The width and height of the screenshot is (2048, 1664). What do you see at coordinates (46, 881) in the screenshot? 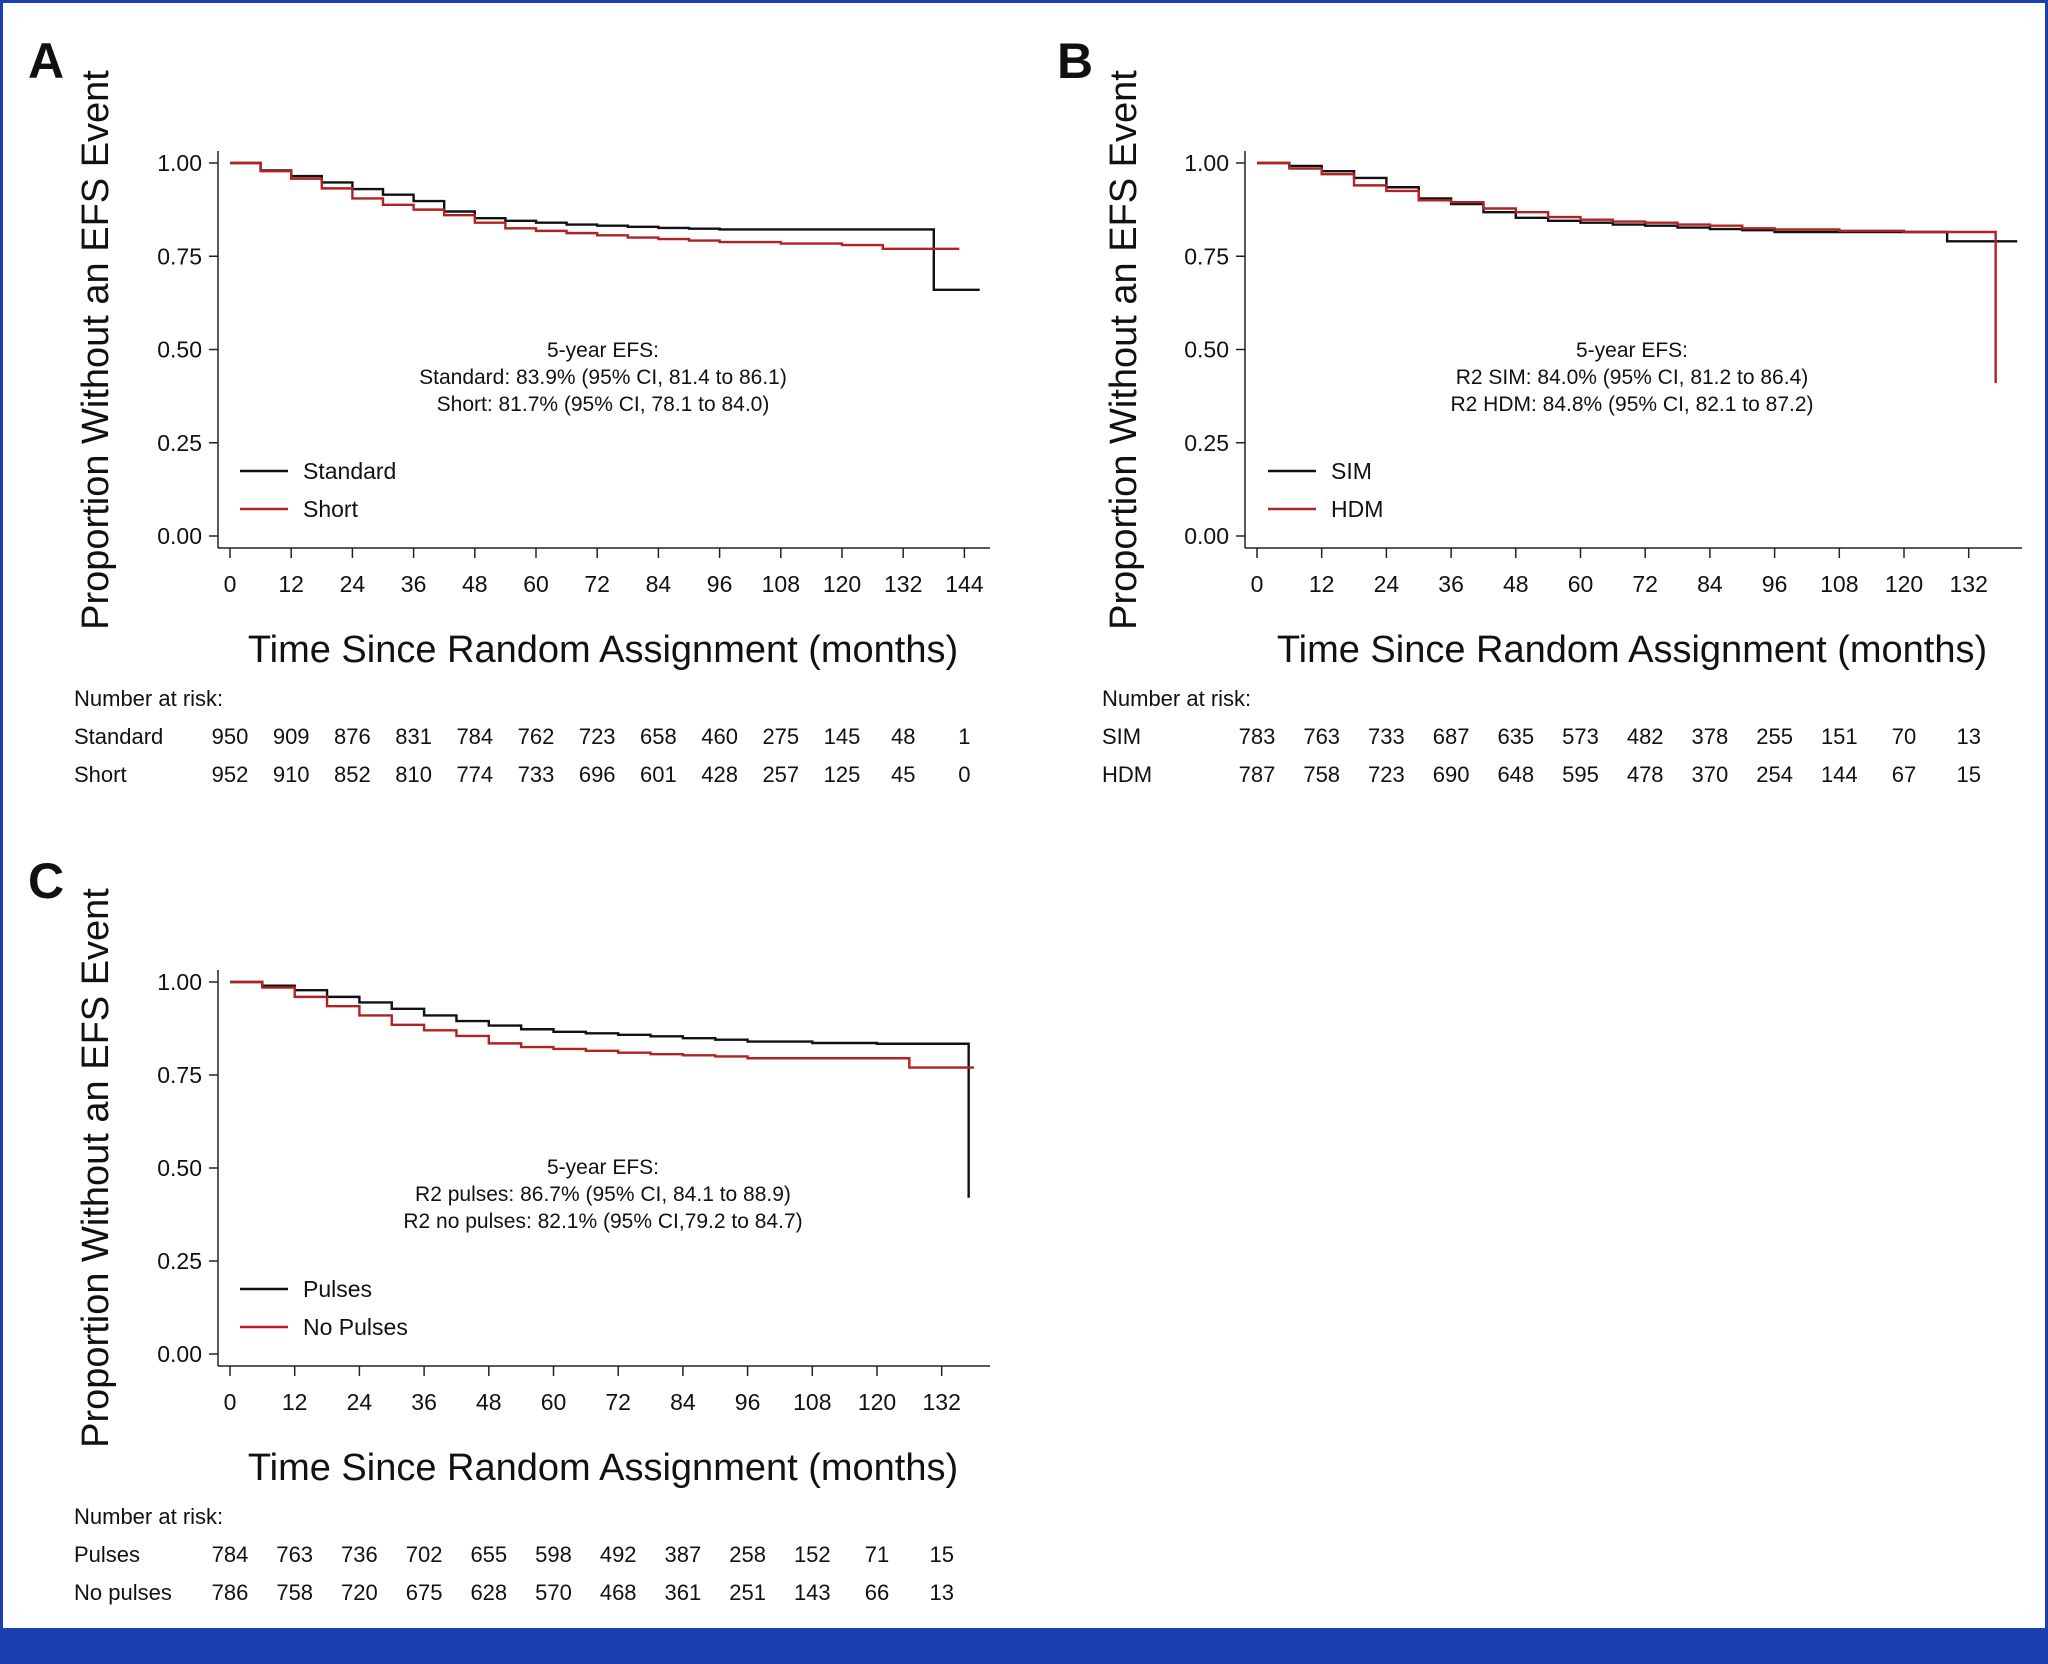
I see `panel-letter: C` at bounding box center [46, 881].